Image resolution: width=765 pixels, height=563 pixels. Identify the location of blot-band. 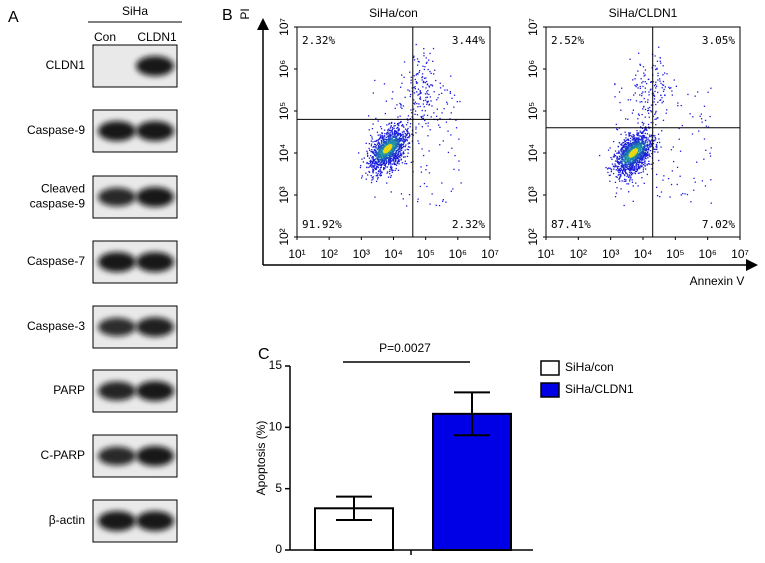
(117, 262).